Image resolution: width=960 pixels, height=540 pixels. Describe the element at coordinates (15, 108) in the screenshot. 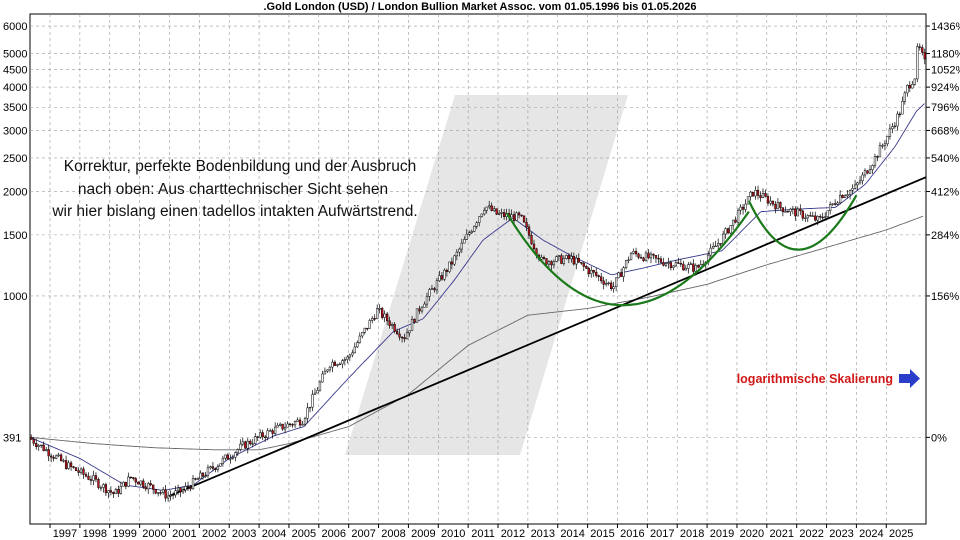

I see `y-tick-label: 3500` at that location.